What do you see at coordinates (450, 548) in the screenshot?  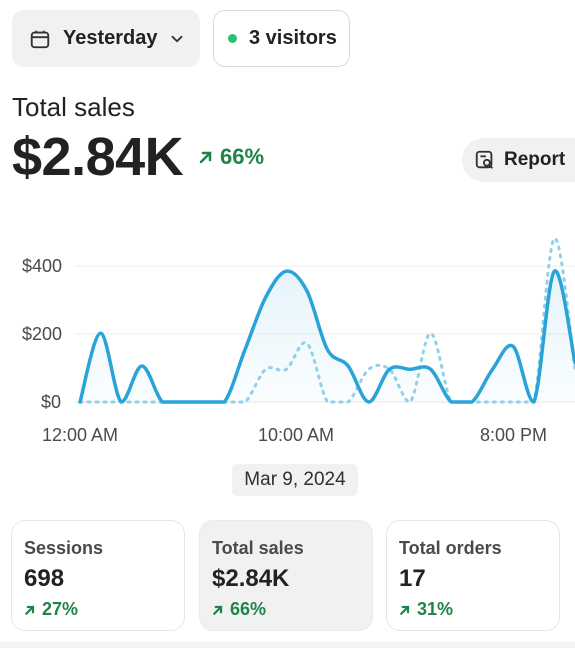 I see `card-label: Total orders` at bounding box center [450, 548].